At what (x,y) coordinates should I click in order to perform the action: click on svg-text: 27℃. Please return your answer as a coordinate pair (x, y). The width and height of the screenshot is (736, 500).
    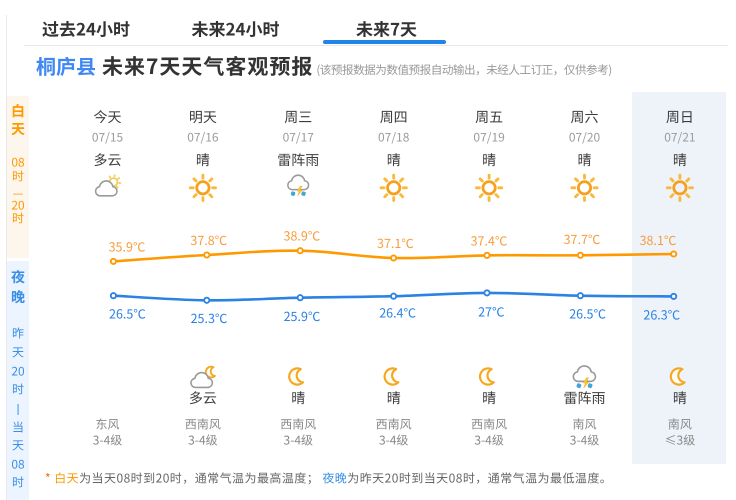
    Looking at the image, I should click on (491, 311).